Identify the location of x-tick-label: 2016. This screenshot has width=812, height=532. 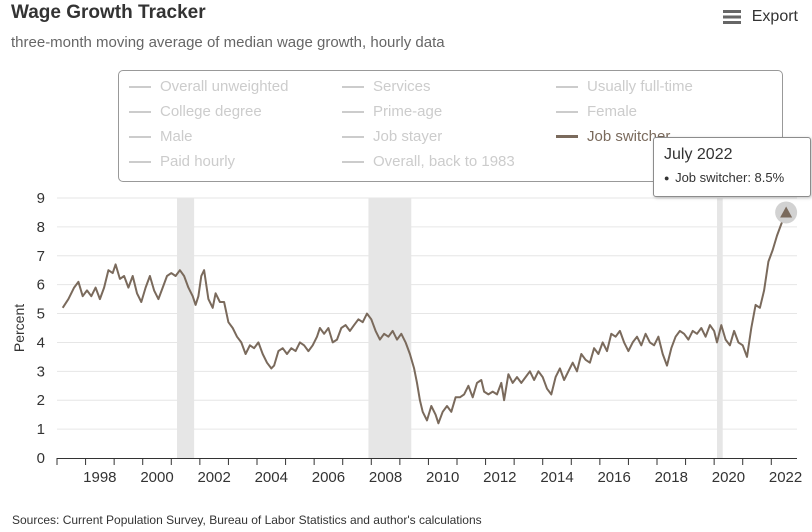
(613, 477).